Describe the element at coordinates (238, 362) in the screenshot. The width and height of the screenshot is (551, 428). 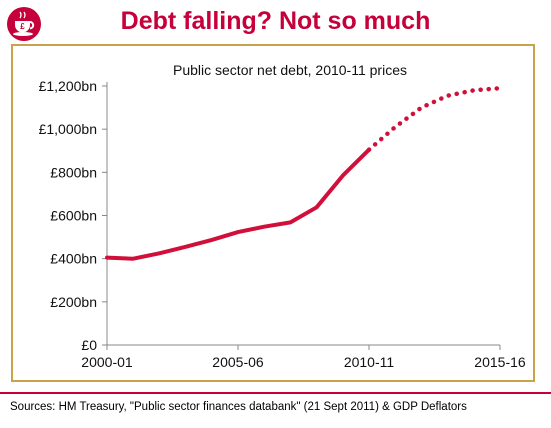
I see `x-tick-label: 2005-06` at that location.